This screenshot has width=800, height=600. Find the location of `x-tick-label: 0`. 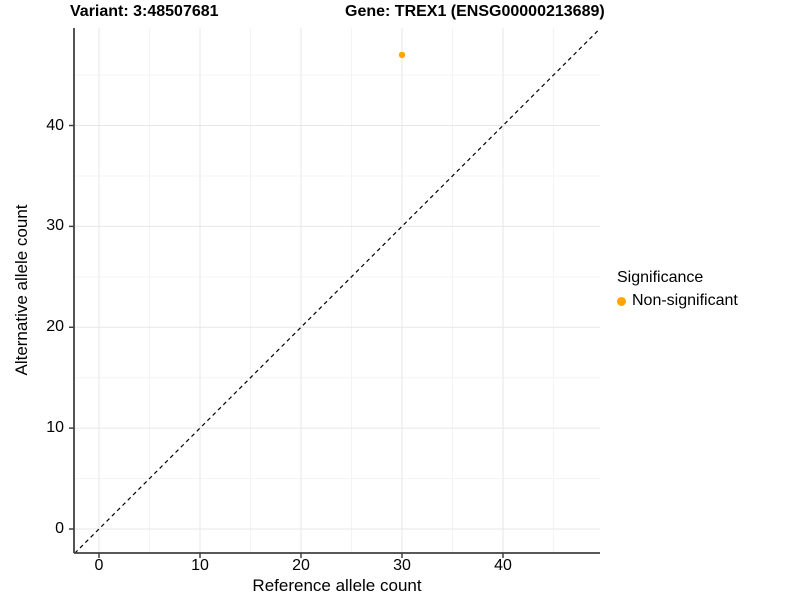

x-tick-label: 0 is located at coordinates (99, 565).